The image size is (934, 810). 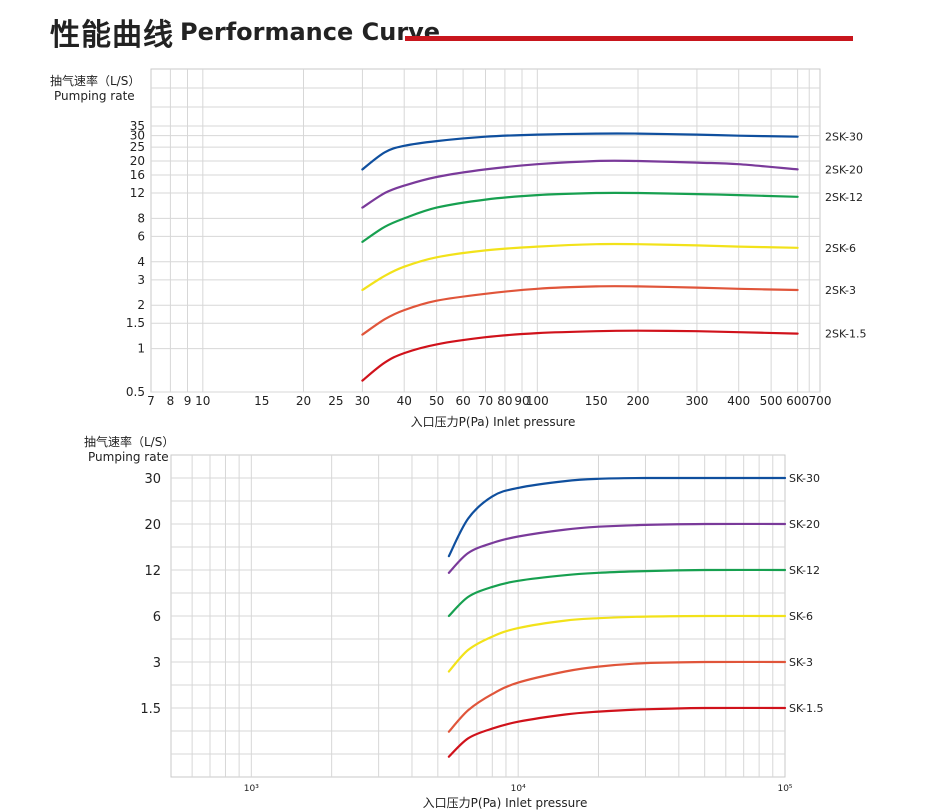 I want to click on x-tick-label: 600, so click(x=797, y=401).